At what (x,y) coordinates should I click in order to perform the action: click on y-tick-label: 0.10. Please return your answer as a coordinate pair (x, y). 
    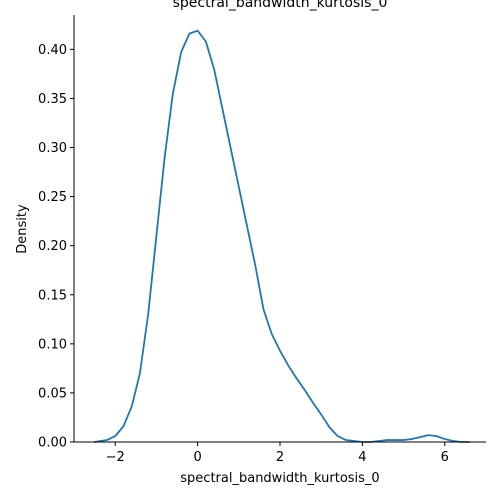
    Looking at the image, I should click on (52, 344).